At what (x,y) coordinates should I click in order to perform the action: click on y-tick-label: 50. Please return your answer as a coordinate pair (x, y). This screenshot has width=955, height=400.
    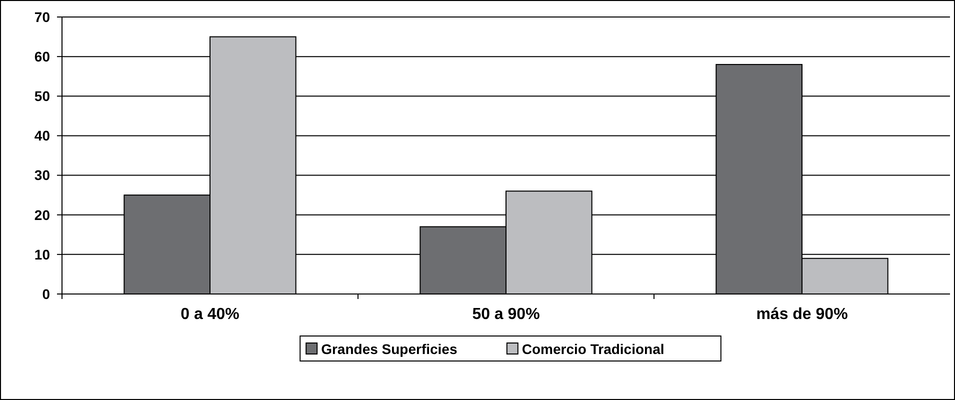
    Looking at the image, I should click on (42, 96).